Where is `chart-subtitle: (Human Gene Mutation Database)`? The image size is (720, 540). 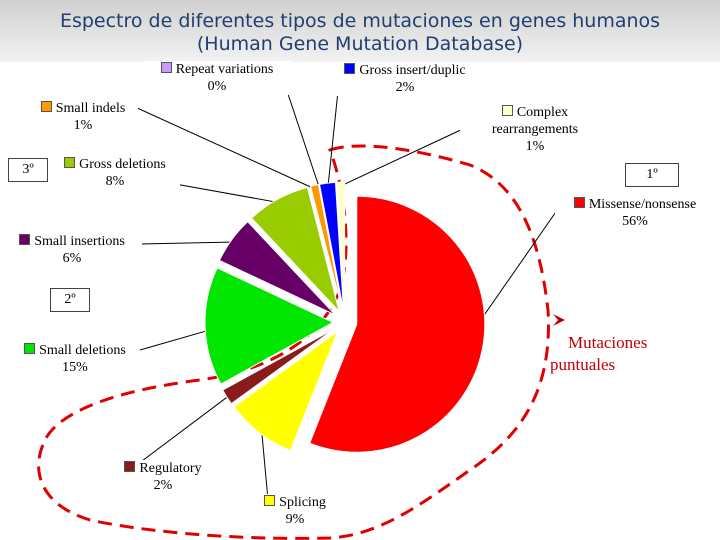
chart-subtitle: (Human Gene Mutation Database) is located at coordinates (360, 44).